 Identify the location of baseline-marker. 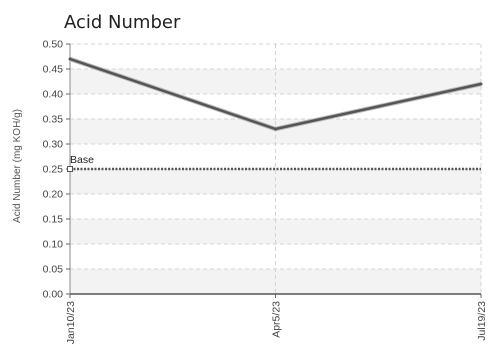
(70, 169).